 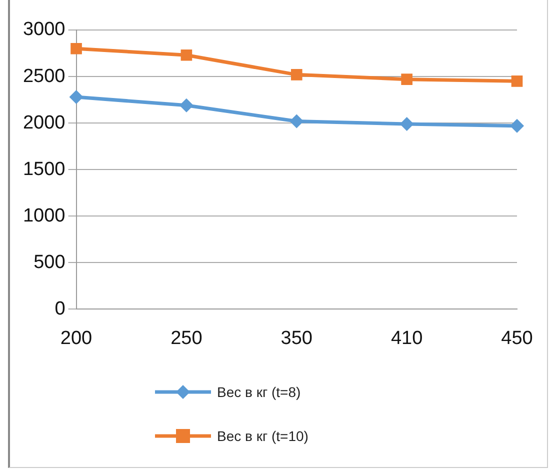 I want to click on x-tick-label: 410, so click(x=406, y=338).